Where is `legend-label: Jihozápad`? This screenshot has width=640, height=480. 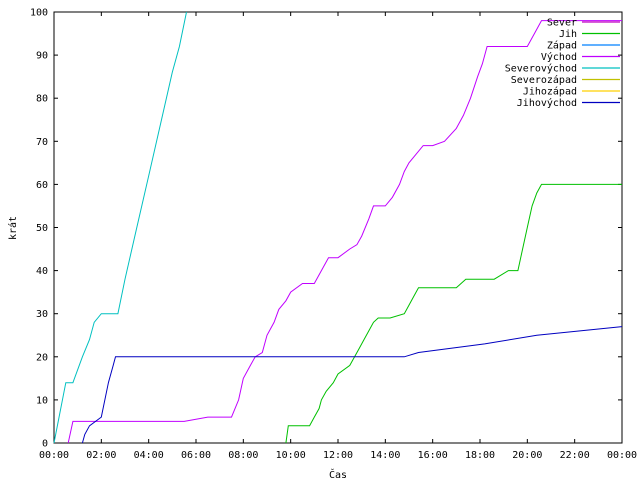
legend-label: Jihozápad is located at coordinates (550, 92).